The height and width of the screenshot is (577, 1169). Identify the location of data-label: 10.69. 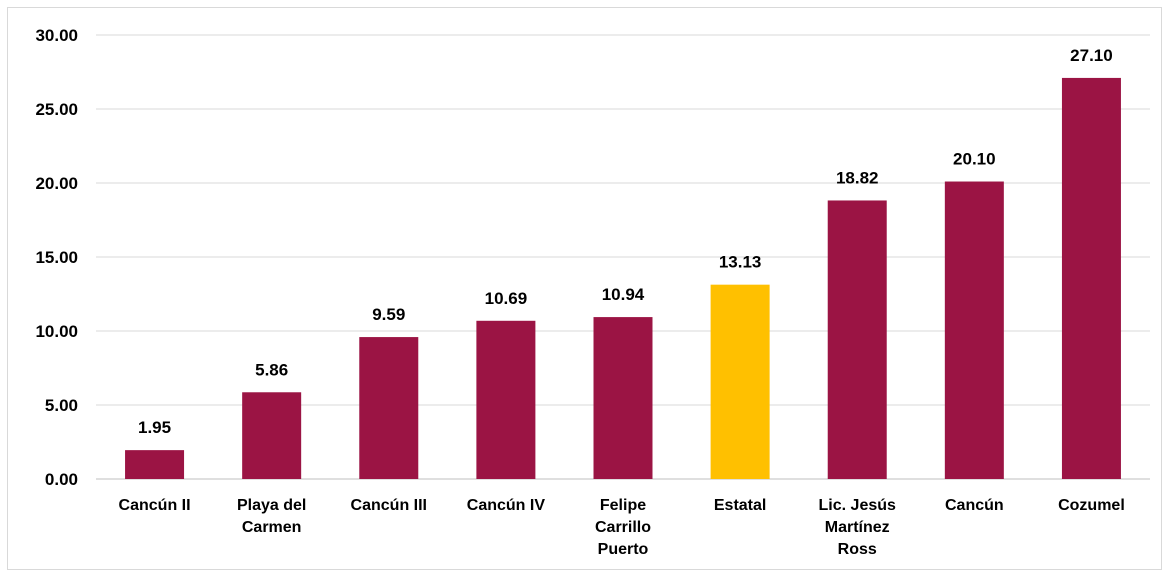
(506, 298).